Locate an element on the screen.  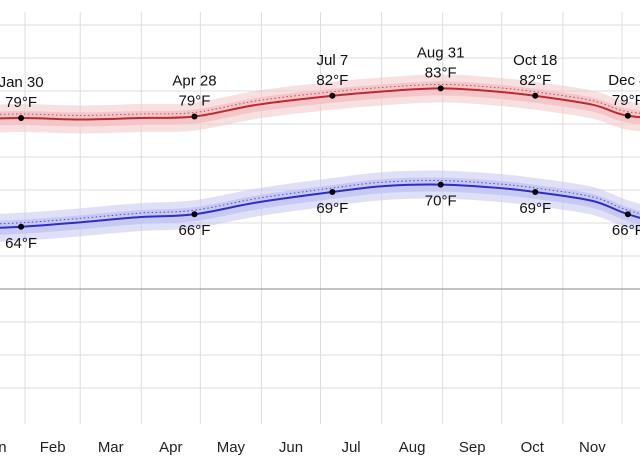
high-date-label: Dec 4 is located at coordinates (624, 80).